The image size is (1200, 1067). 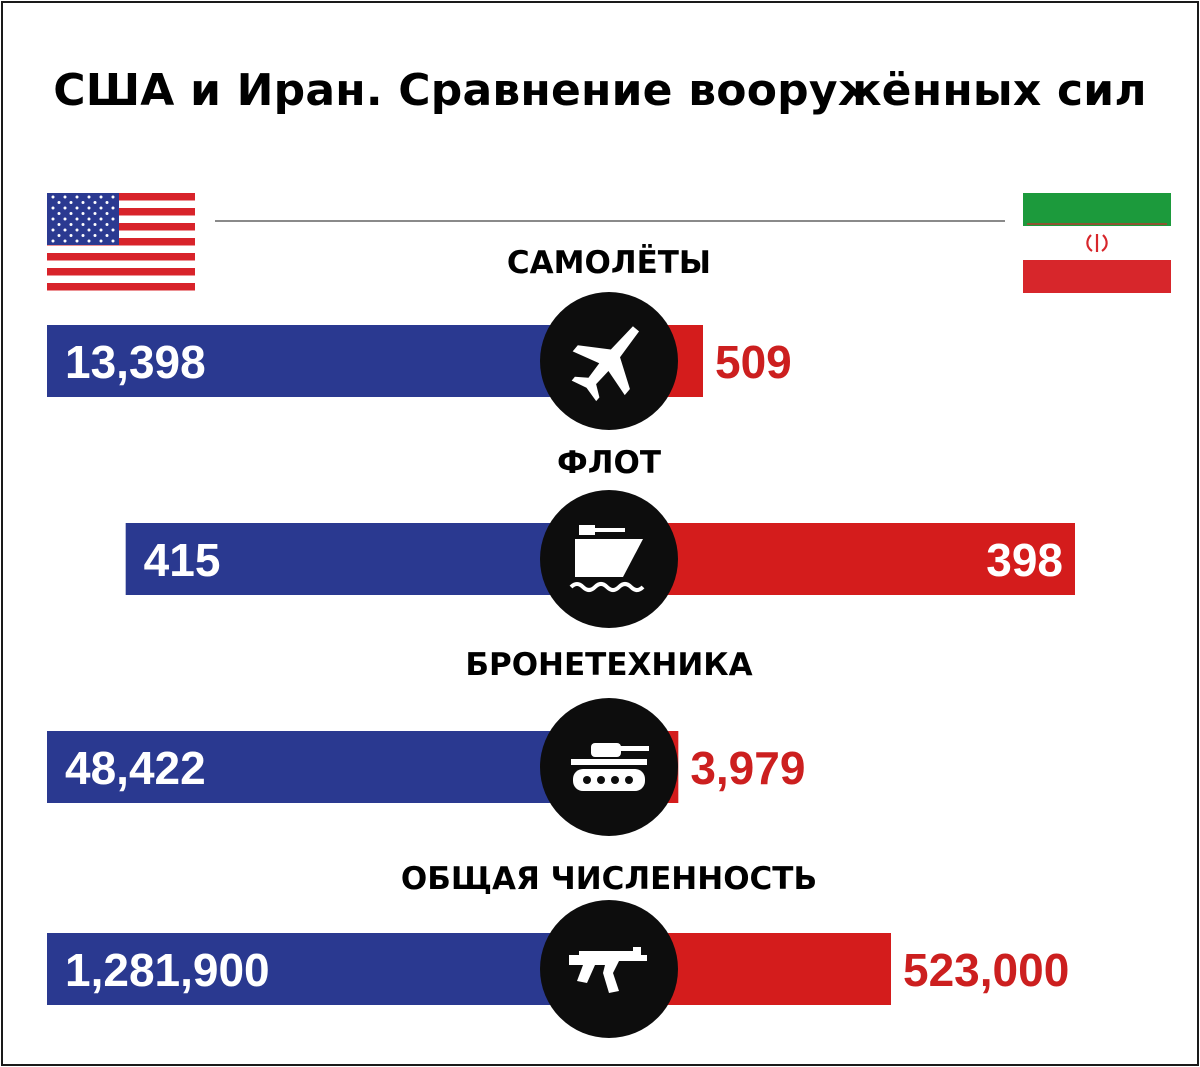 I want to click on tank-icon, so click(x=610, y=767).